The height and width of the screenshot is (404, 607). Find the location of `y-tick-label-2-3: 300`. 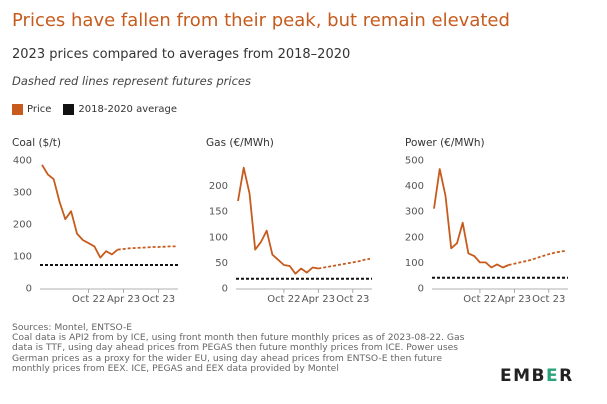

y-tick-label-2-3: 300 is located at coordinates (414, 212).